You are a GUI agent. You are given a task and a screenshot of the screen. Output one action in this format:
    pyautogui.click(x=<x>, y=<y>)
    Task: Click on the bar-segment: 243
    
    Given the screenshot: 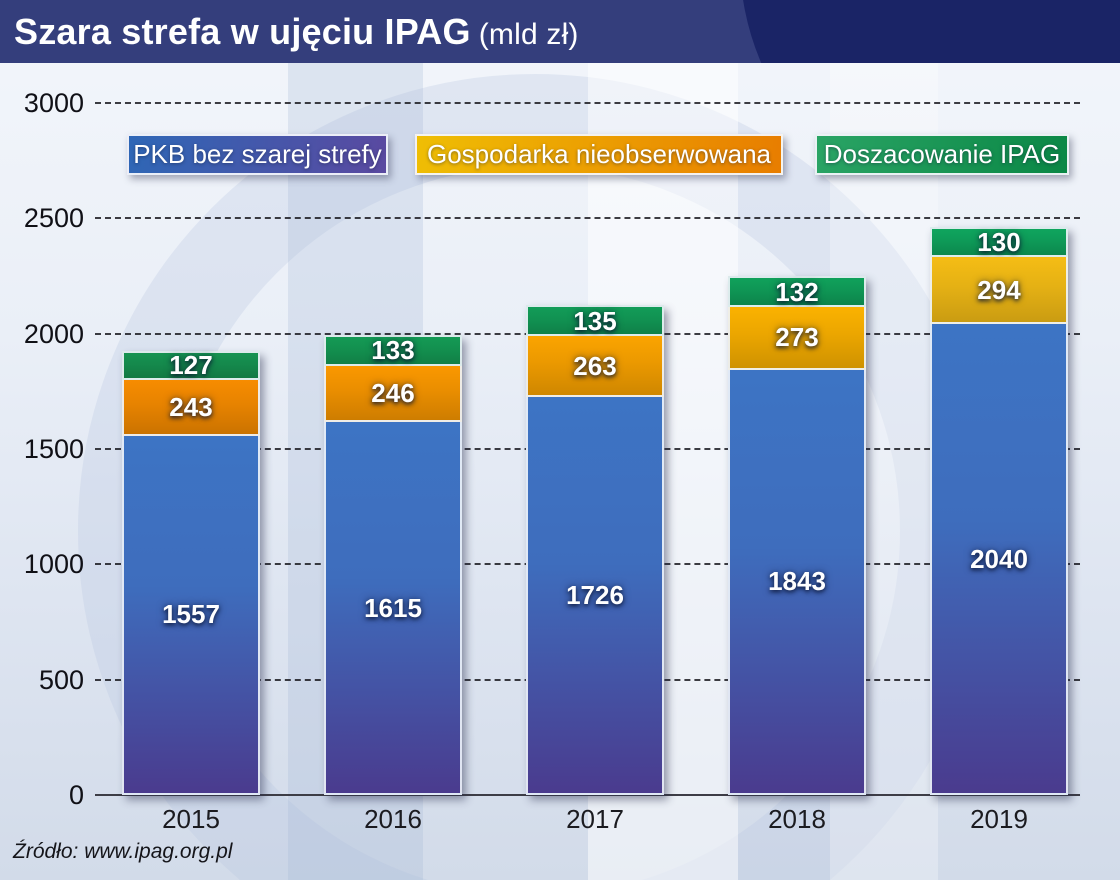 What is the action you would take?
    pyautogui.click(x=191, y=407)
    